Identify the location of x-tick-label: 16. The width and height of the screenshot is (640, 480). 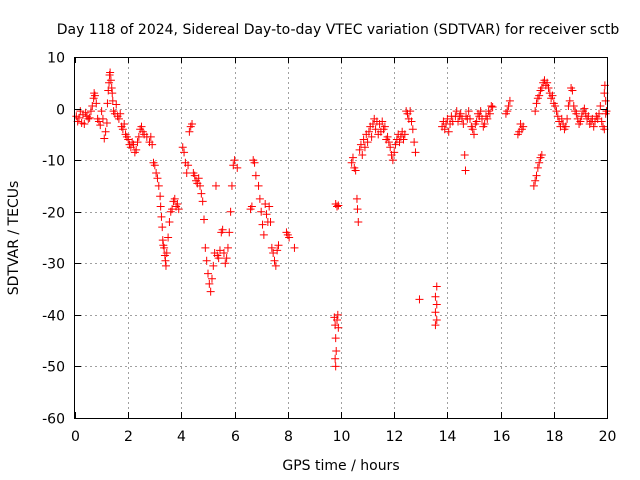
(502, 437).